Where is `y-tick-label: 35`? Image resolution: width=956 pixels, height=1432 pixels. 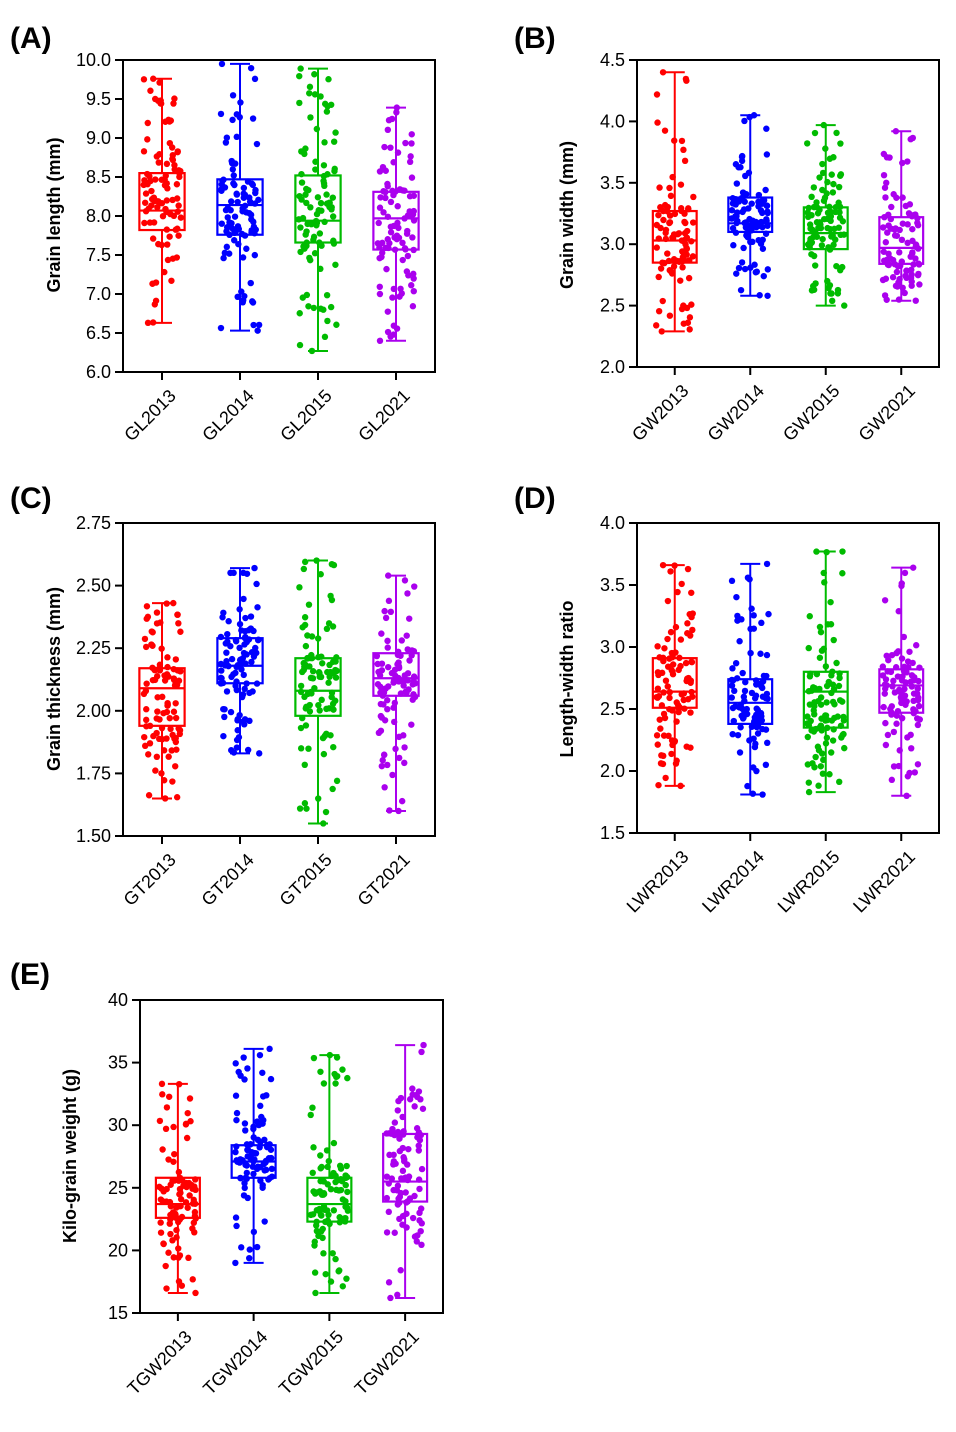 y-tick-label: 35 is located at coordinates (118, 1063).